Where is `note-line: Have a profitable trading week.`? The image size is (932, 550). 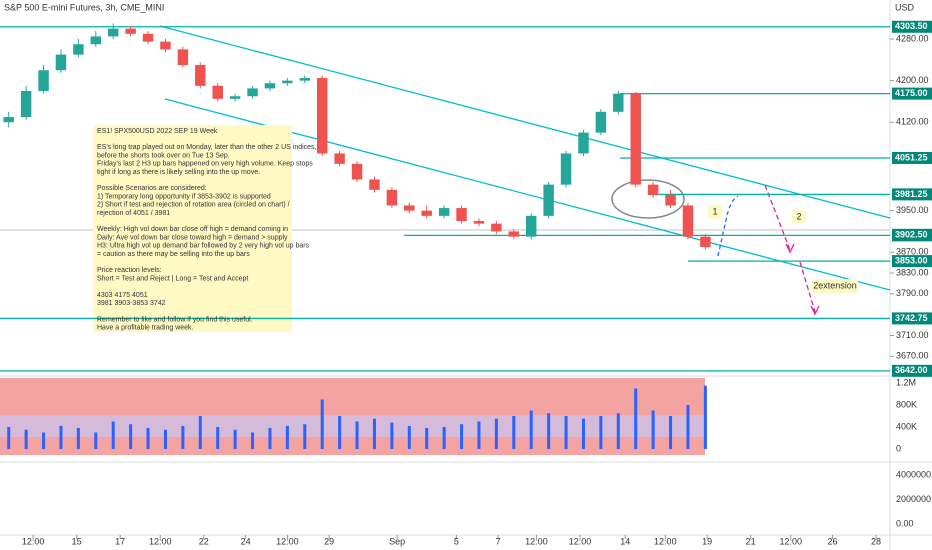 note-line: Have a profitable trading week. is located at coordinates (145, 328).